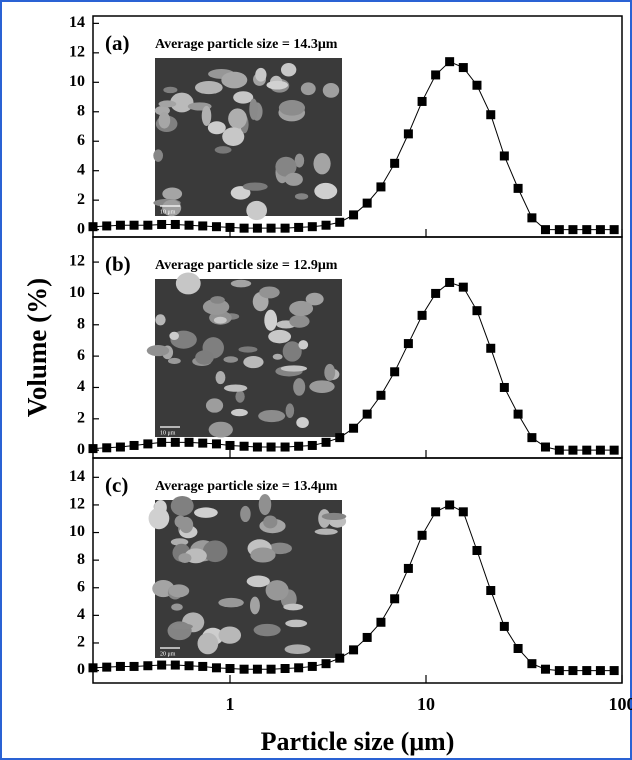 This screenshot has width=632, height=760. Describe the element at coordinates (168, 433) in the screenshot. I see `scale-label: 10 μm` at that location.